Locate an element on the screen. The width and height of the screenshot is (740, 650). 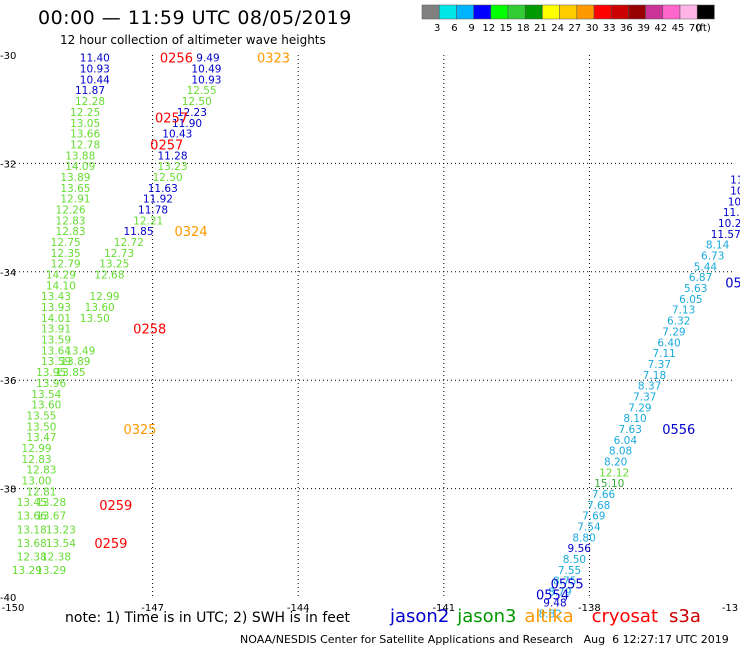
pass-time-label: 0555 is located at coordinates (567, 584).